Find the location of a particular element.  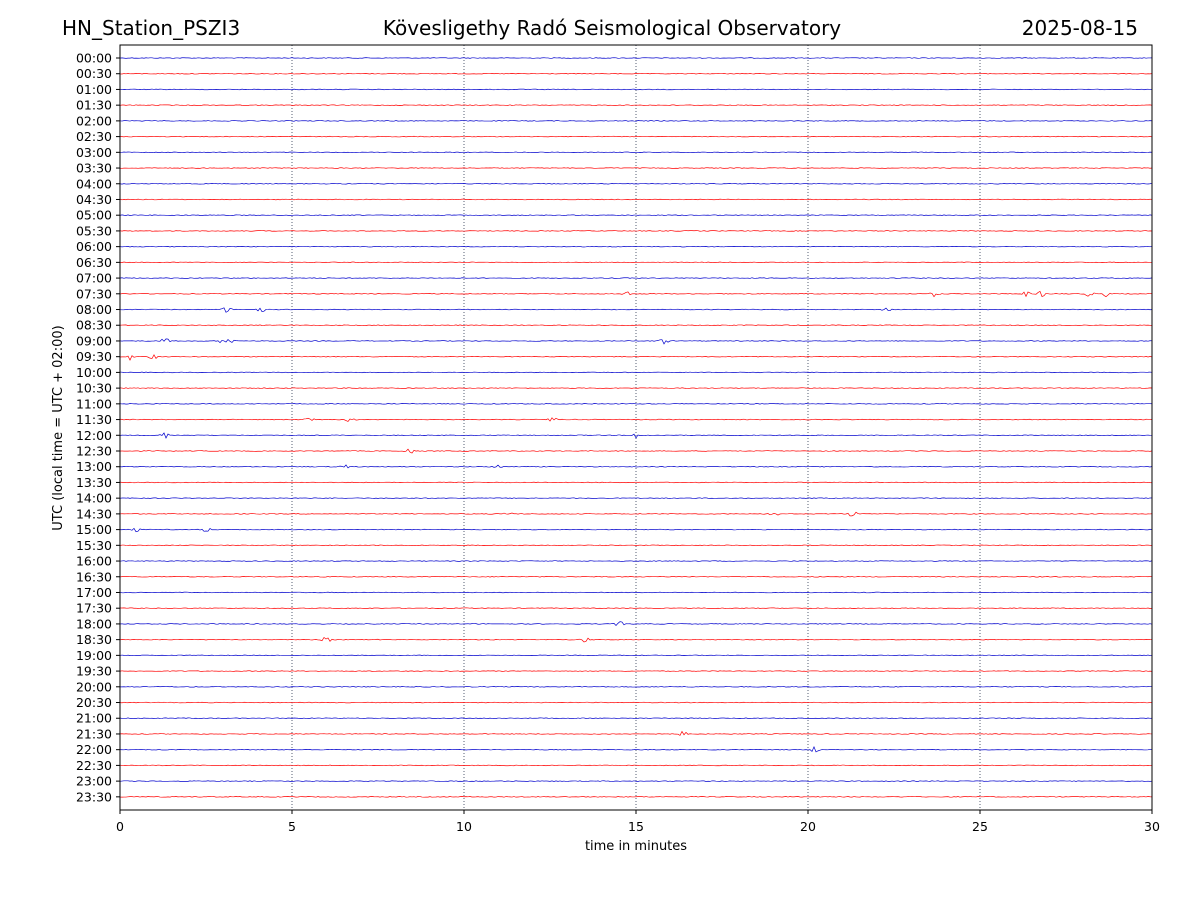

y-tick-label-0930: 09:30 is located at coordinates (94, 356).